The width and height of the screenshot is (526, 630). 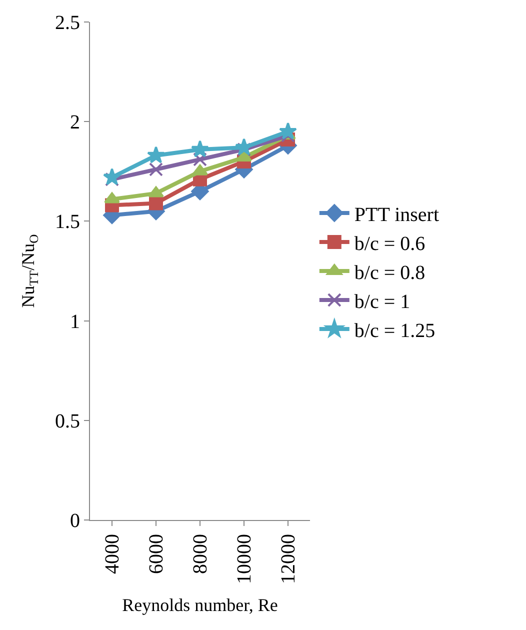 I want to click on x-tick-label: 6000, so click(x=157, y=554).